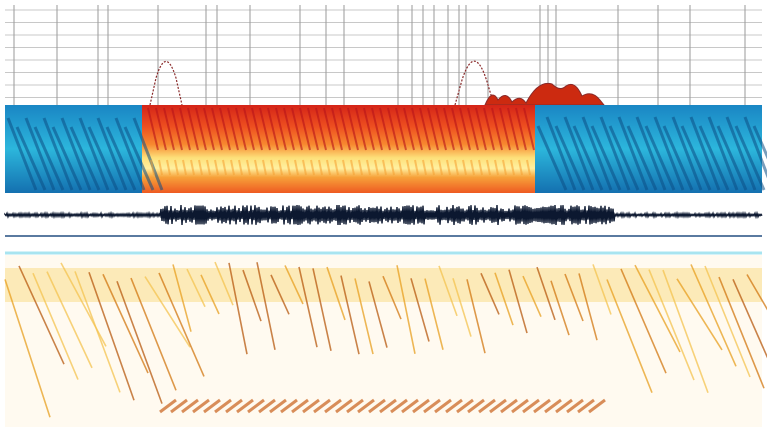  Describe the element at coordinates (383, 215) in the screenshot. I see `waveform-trace` at that location.